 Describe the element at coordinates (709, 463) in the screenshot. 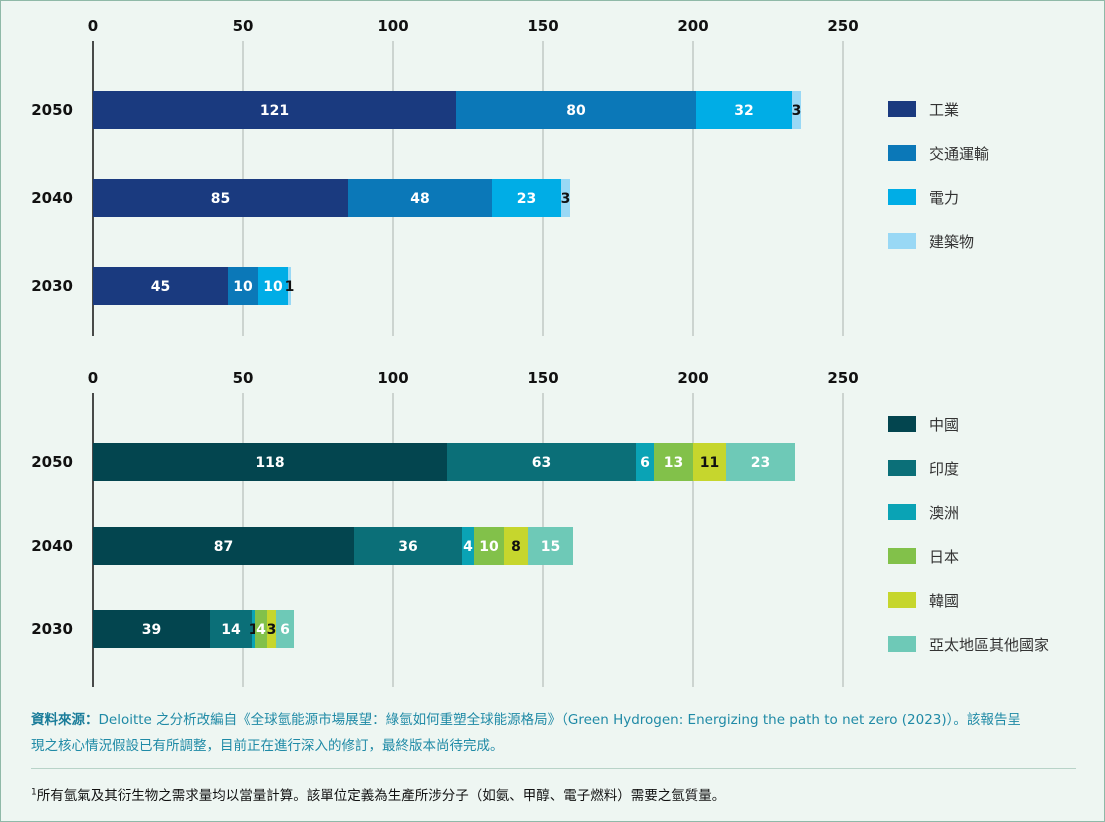

I see `data-label: 11` at that location.